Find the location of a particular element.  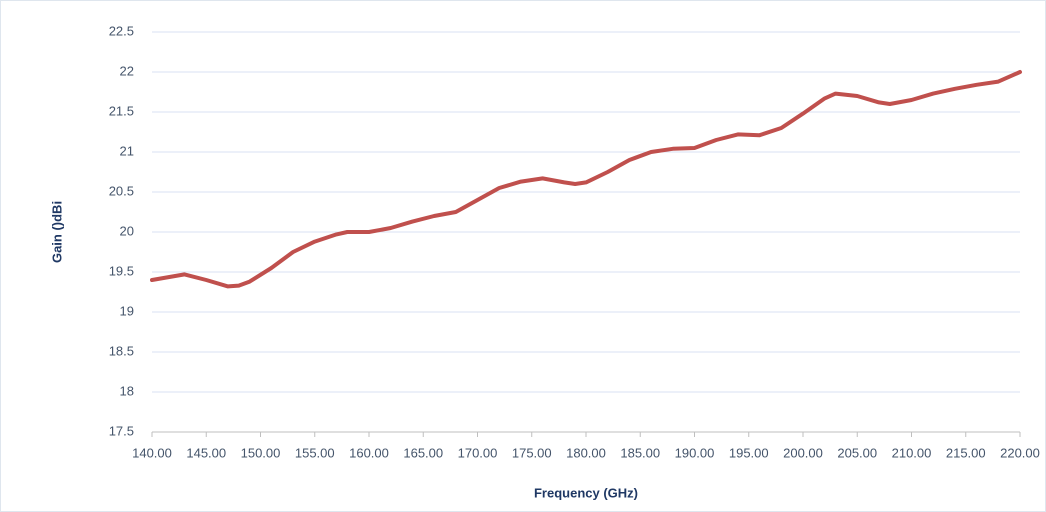

x-tick-label: 165.00 is located at coordinates (423, 452).